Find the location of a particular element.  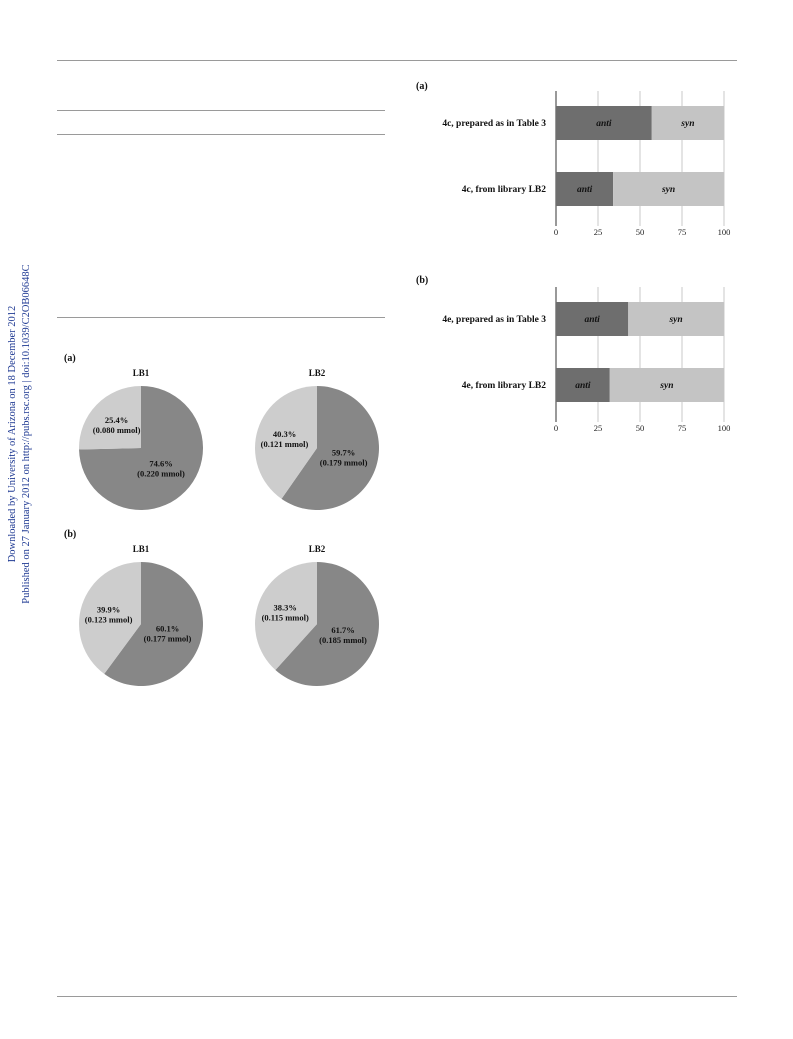

pie-panel-b-label: (b) is located at coordinates (70, 534).